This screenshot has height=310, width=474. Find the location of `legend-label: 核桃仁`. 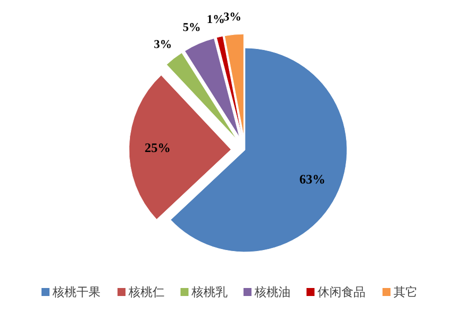

legend-label: 核桃仁 is located at coordinates (146, 292).